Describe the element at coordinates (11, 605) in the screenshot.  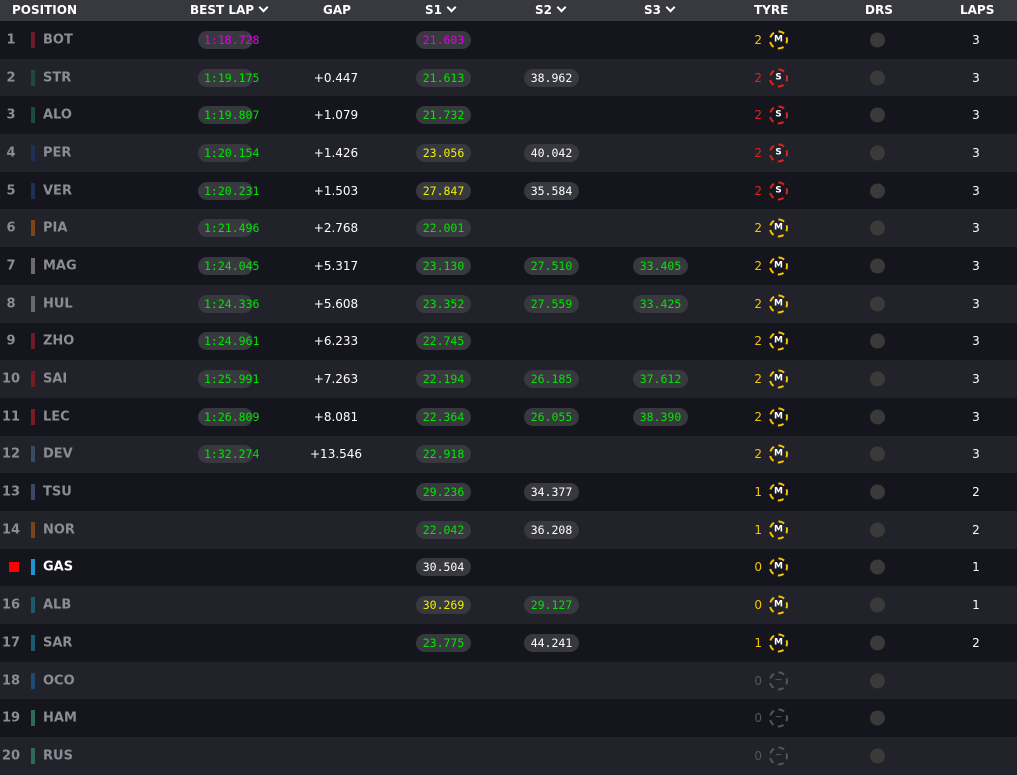
I see `position-number: 16` at that location.